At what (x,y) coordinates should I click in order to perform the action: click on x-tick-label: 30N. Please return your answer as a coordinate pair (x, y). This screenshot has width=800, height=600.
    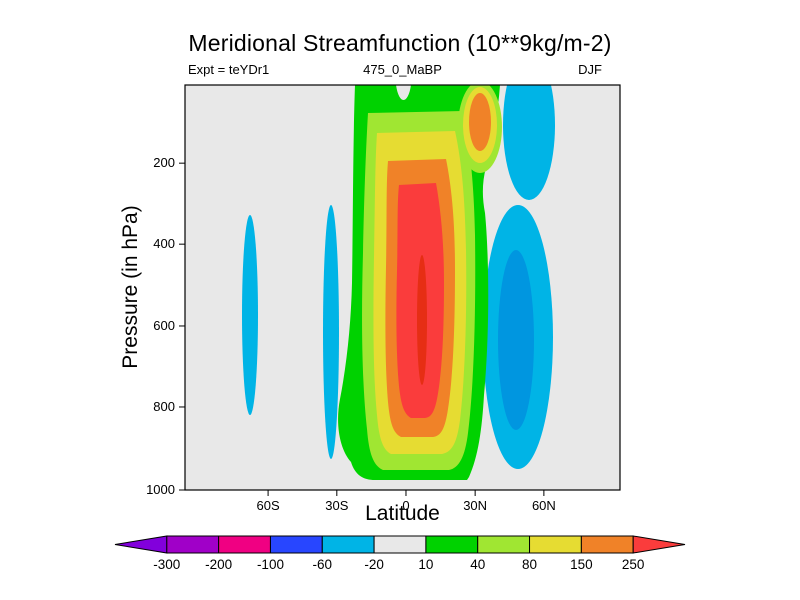
    Looking at the image, I should click on (475, 505).